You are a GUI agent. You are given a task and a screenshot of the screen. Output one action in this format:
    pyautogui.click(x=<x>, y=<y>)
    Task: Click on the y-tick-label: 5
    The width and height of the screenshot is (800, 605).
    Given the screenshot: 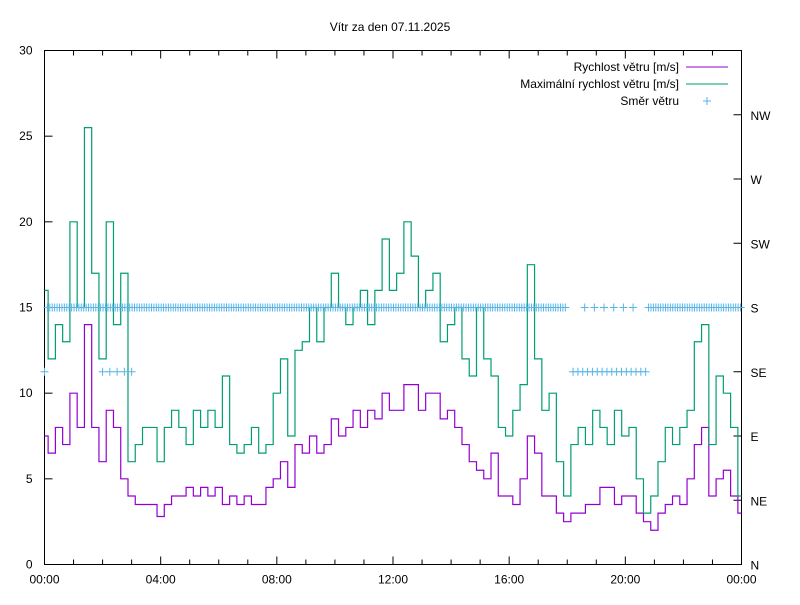 What is the action you would take?
    pyautogui.click(x=29, y=479)
    